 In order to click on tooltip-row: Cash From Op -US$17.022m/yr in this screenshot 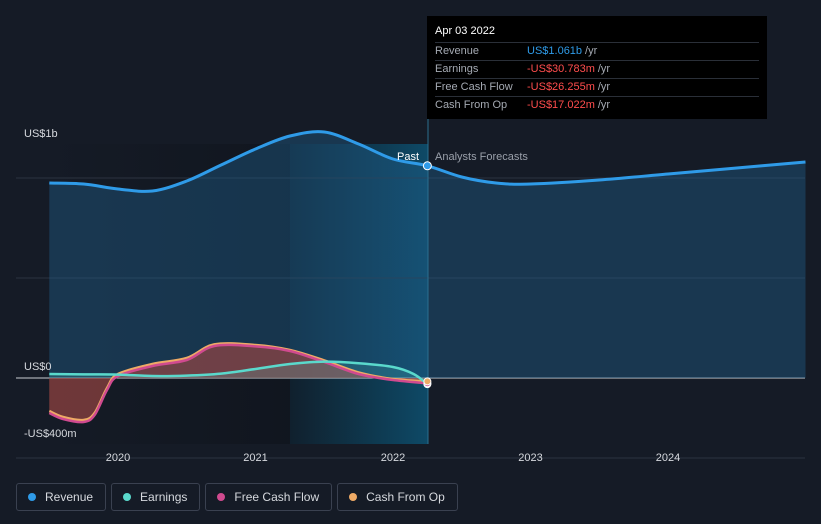, I will do `click(597, 105)`.